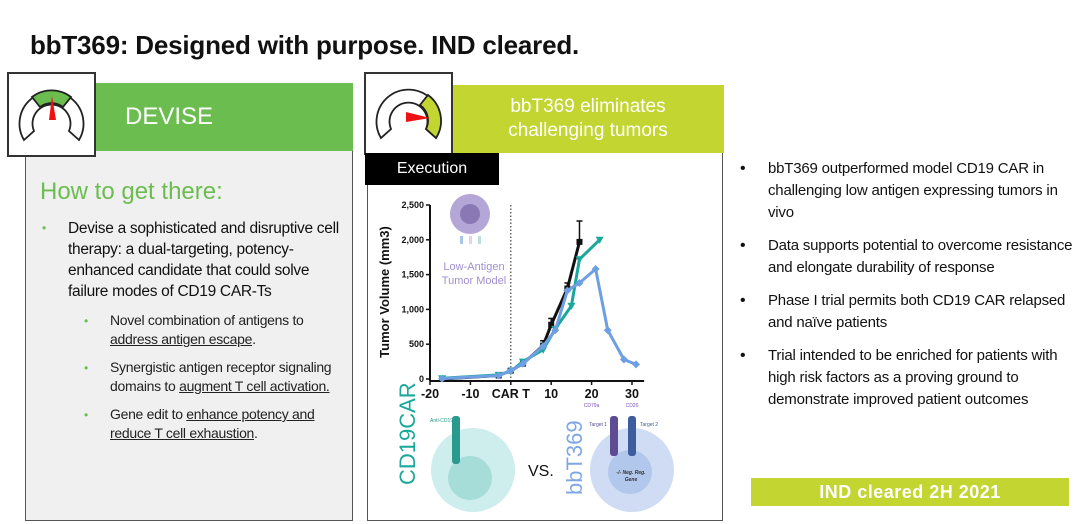  I want to click on x-tick-label: -20, so click(430, 394).